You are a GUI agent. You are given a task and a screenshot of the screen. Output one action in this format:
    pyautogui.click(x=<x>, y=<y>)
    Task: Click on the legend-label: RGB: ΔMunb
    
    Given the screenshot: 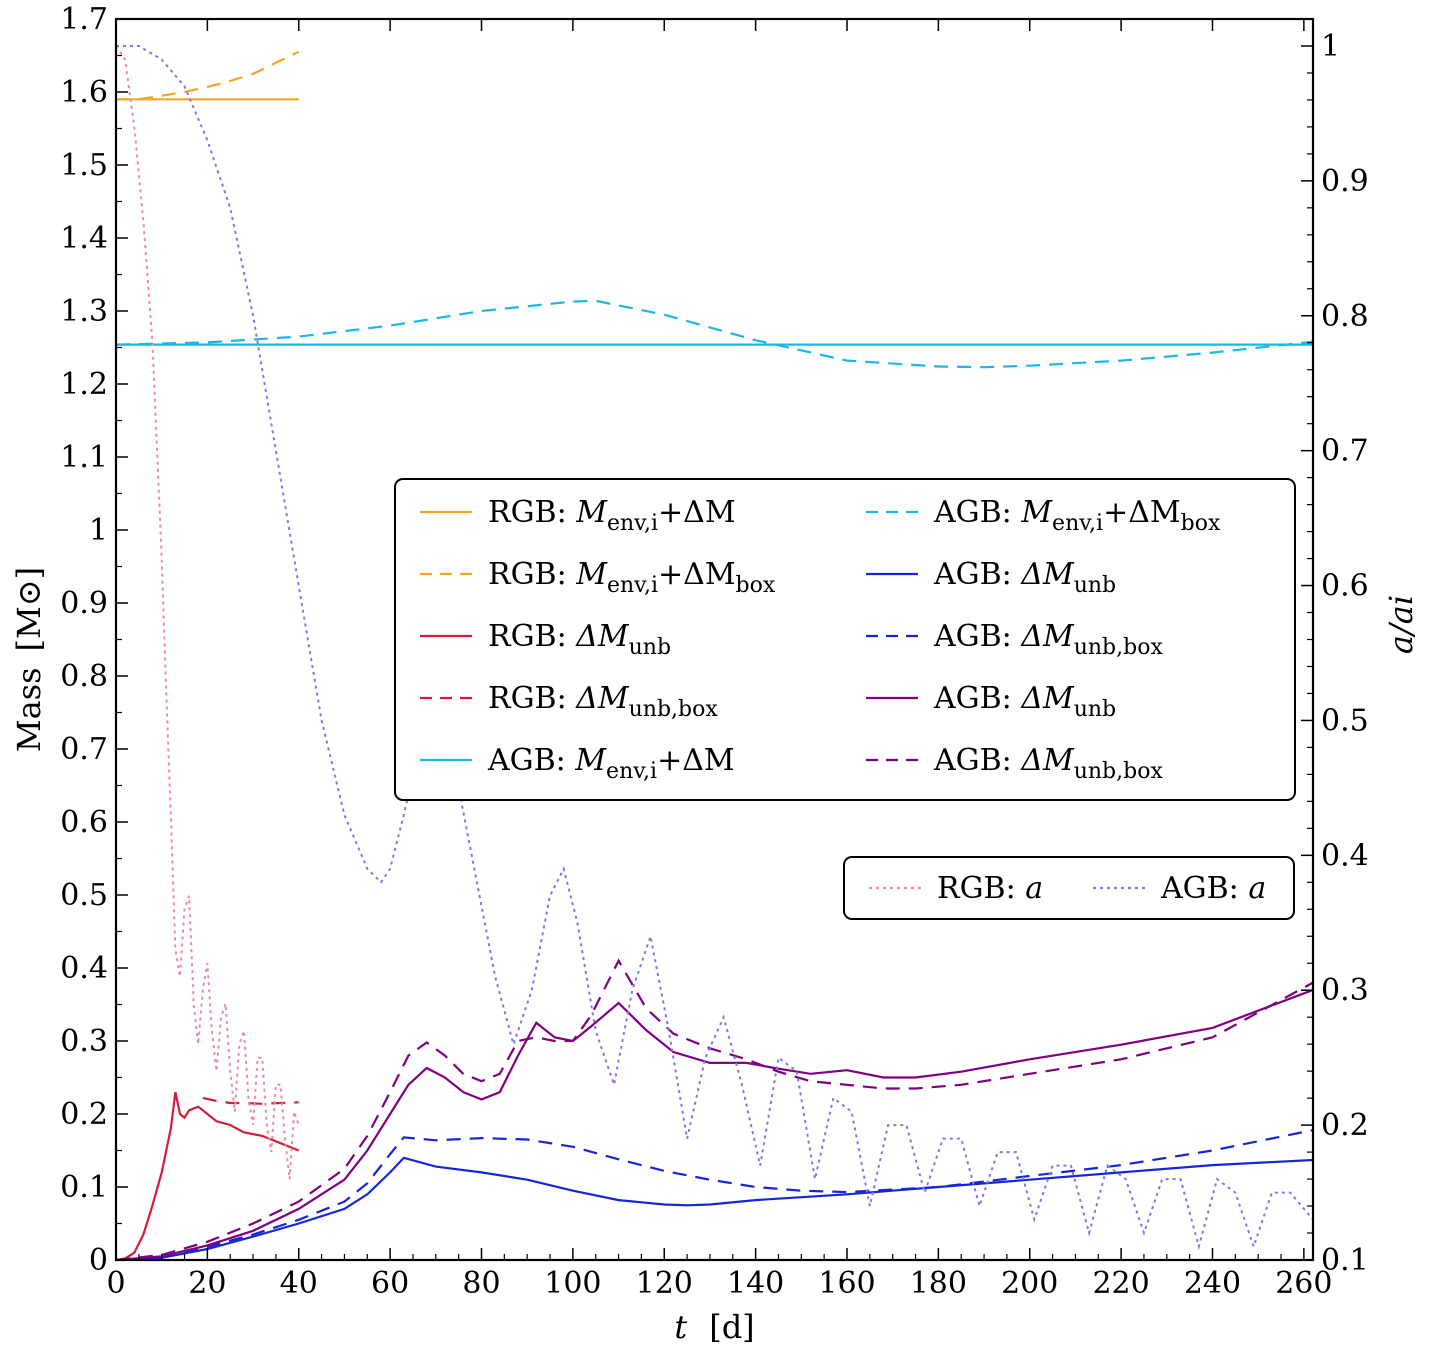 What is the action you would take?
    pyautogui.click(x=579, y=639)
    